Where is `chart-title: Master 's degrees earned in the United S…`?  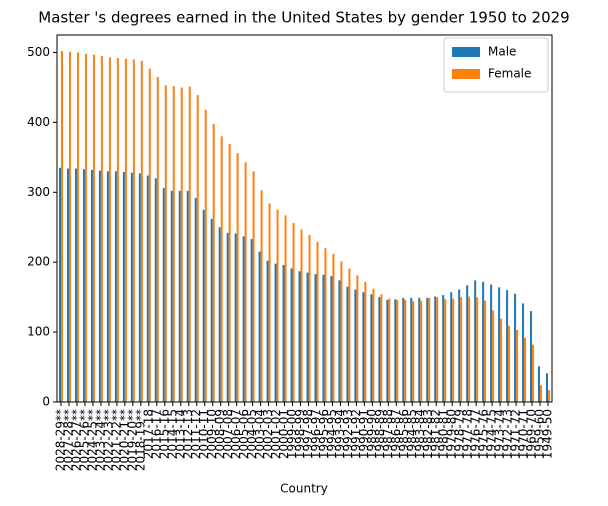
chart-title: Master 's degrees earned in the United S… is located at coordinates (303, 18).